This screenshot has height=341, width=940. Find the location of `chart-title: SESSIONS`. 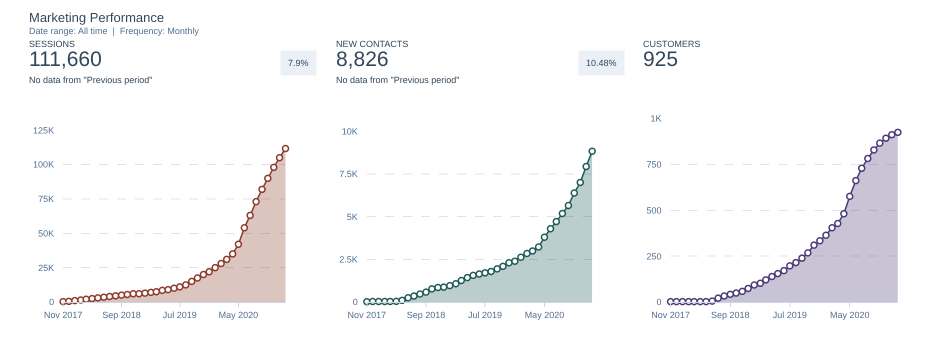

chart-title: SESSIONS is located at coordinates (52, 44).